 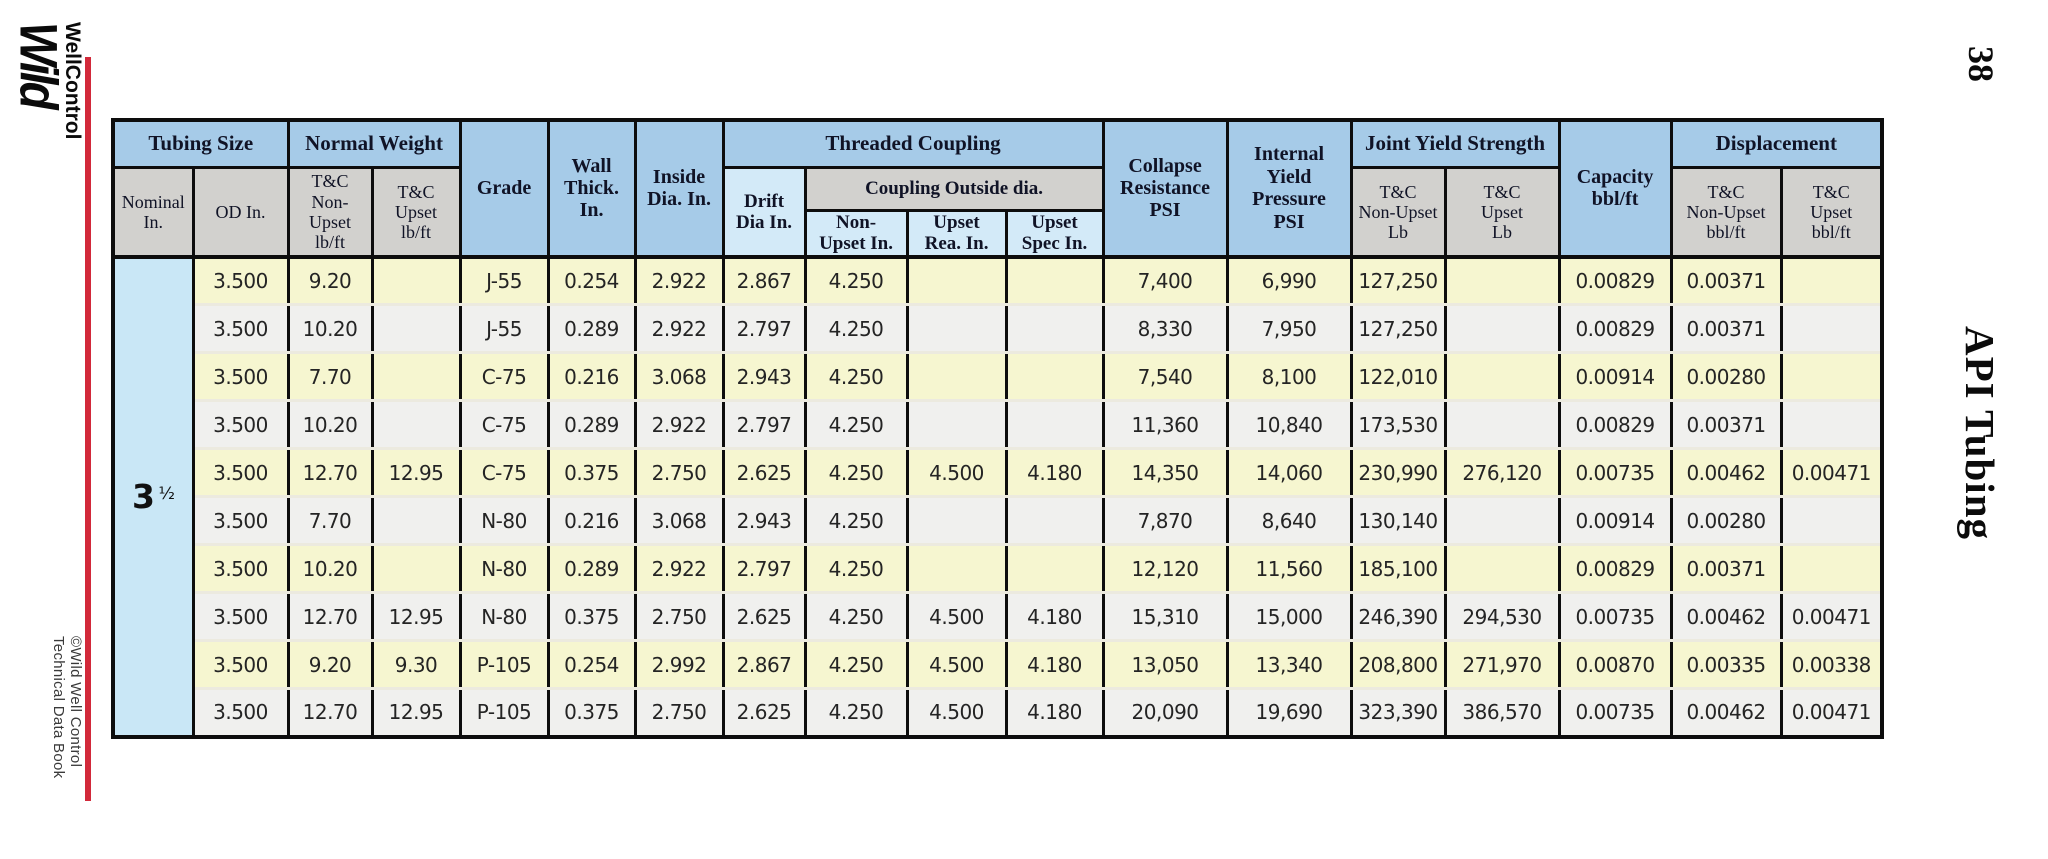 What do you see at coordinates (764, 329) in the screenshot?
I see `data-cell: 2.797` at bounding box center [764, 329].